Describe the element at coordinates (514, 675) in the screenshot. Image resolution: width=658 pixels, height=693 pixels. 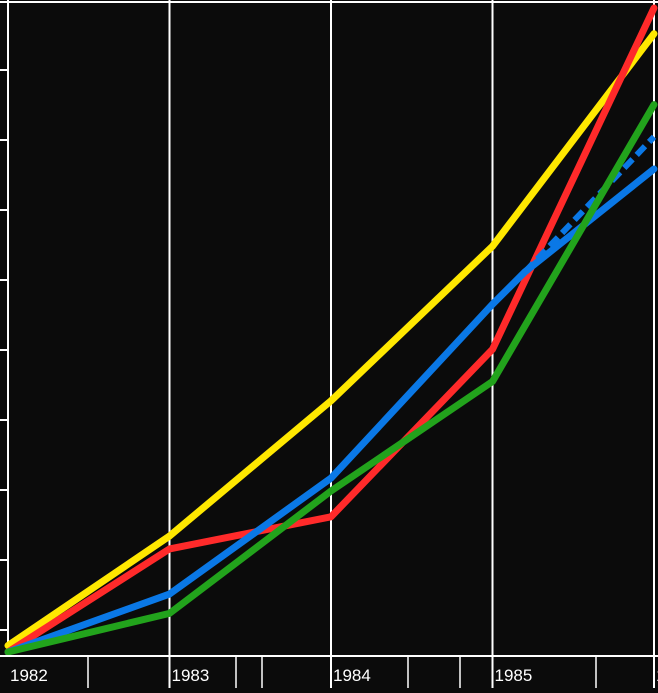
I see `x-tick-label-1985: 1985` at that location.